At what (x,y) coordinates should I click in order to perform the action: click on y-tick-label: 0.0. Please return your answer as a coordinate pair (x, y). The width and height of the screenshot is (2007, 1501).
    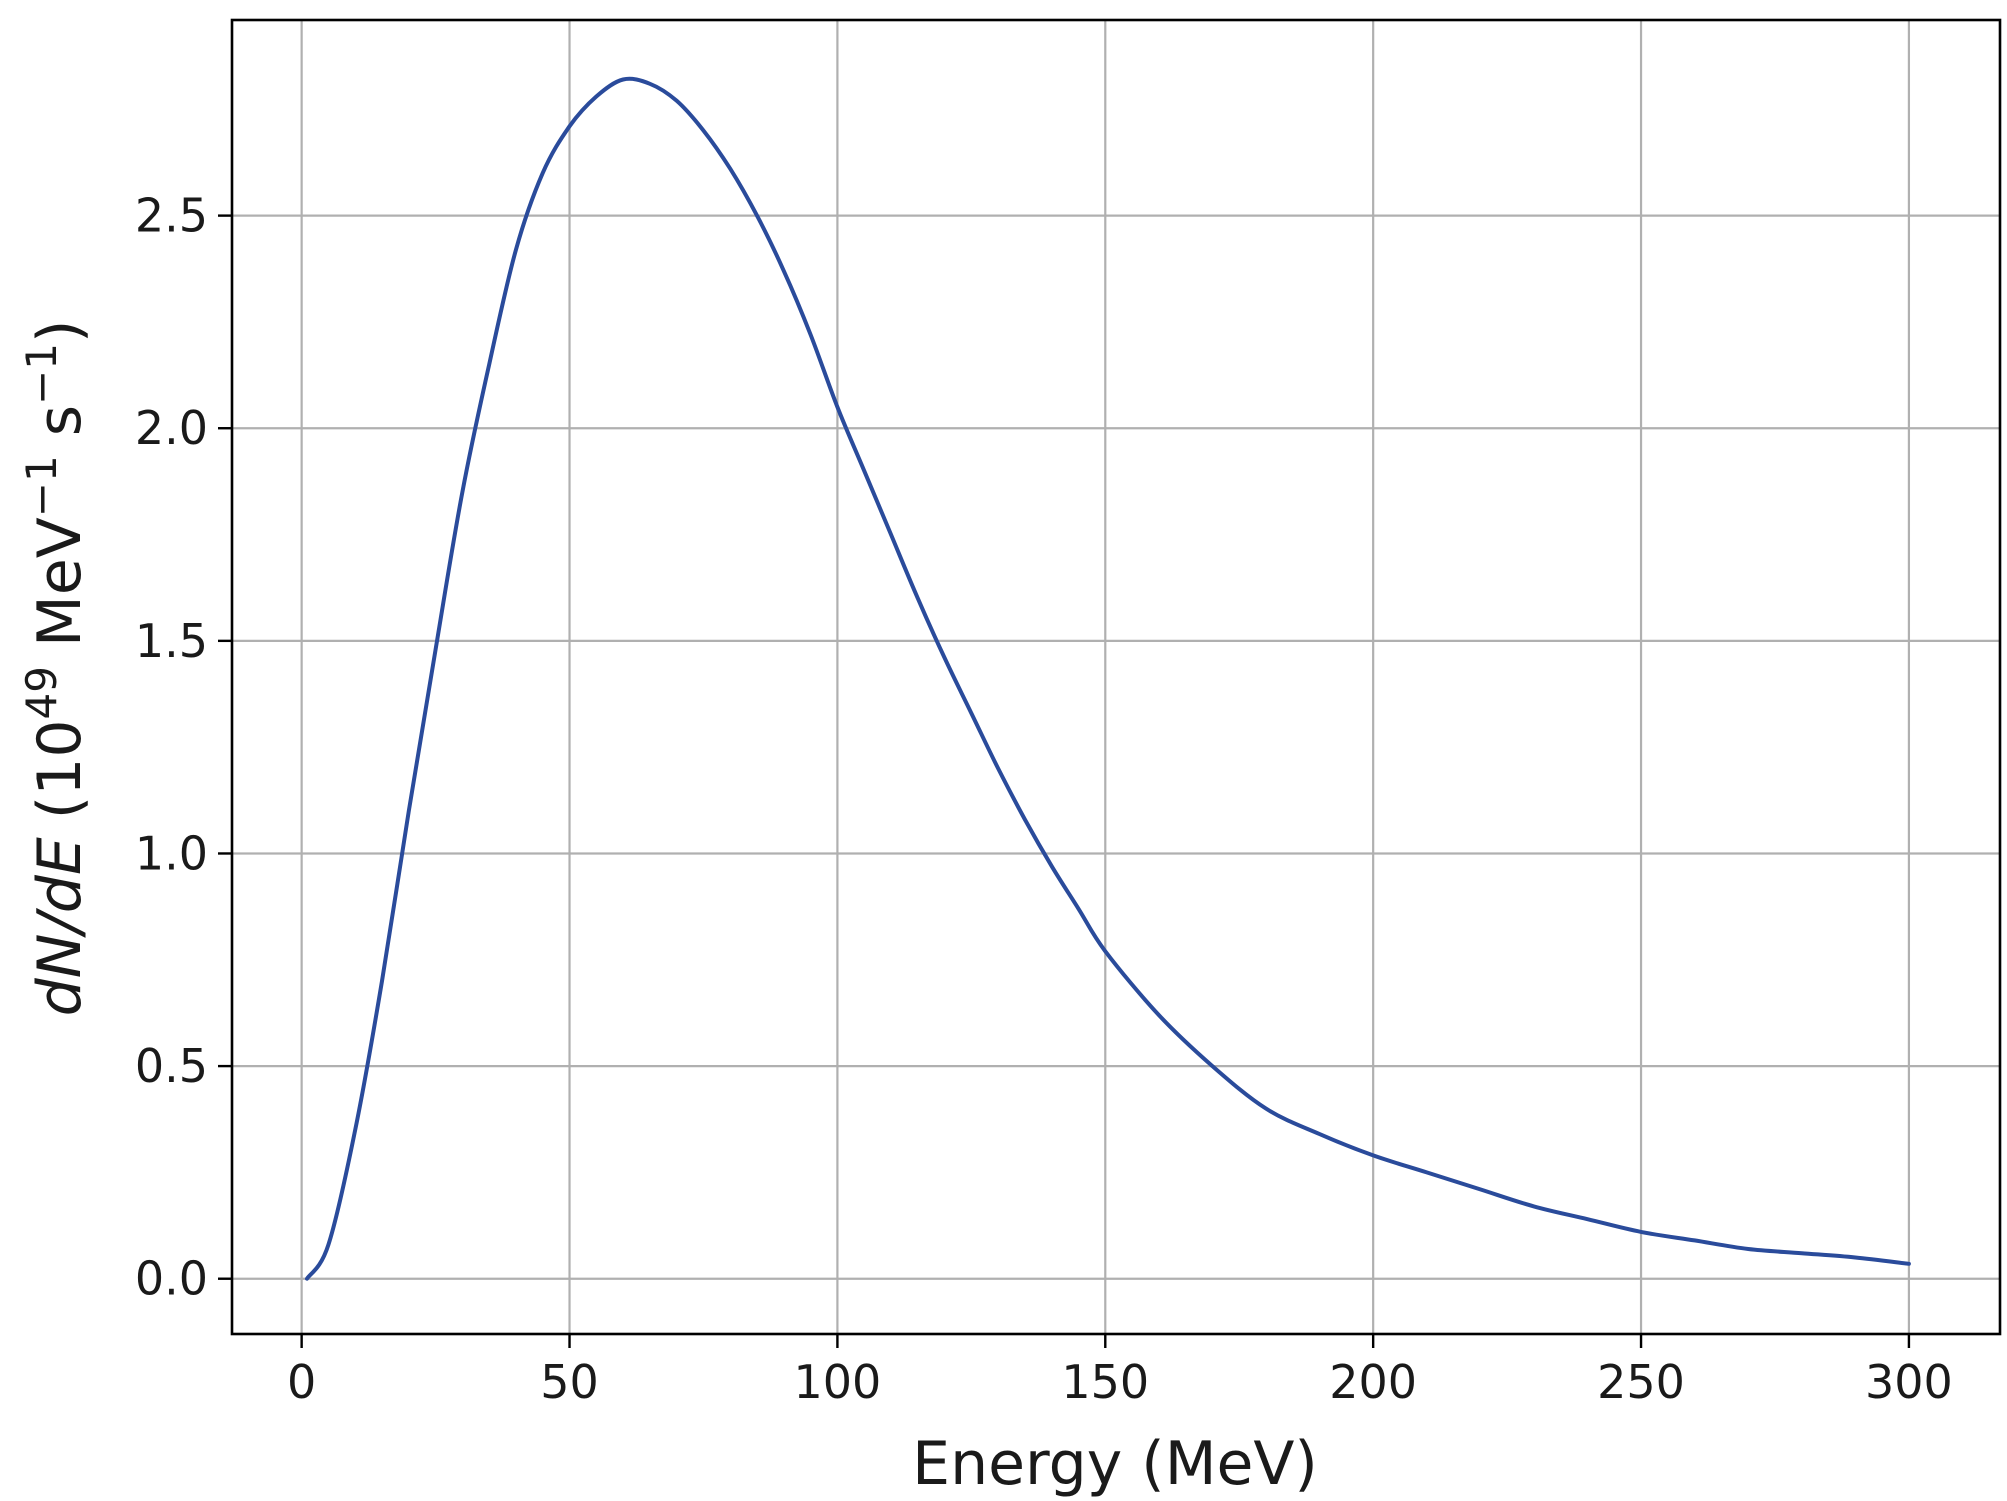
    Looking at the image, I should click on (171, 1279).